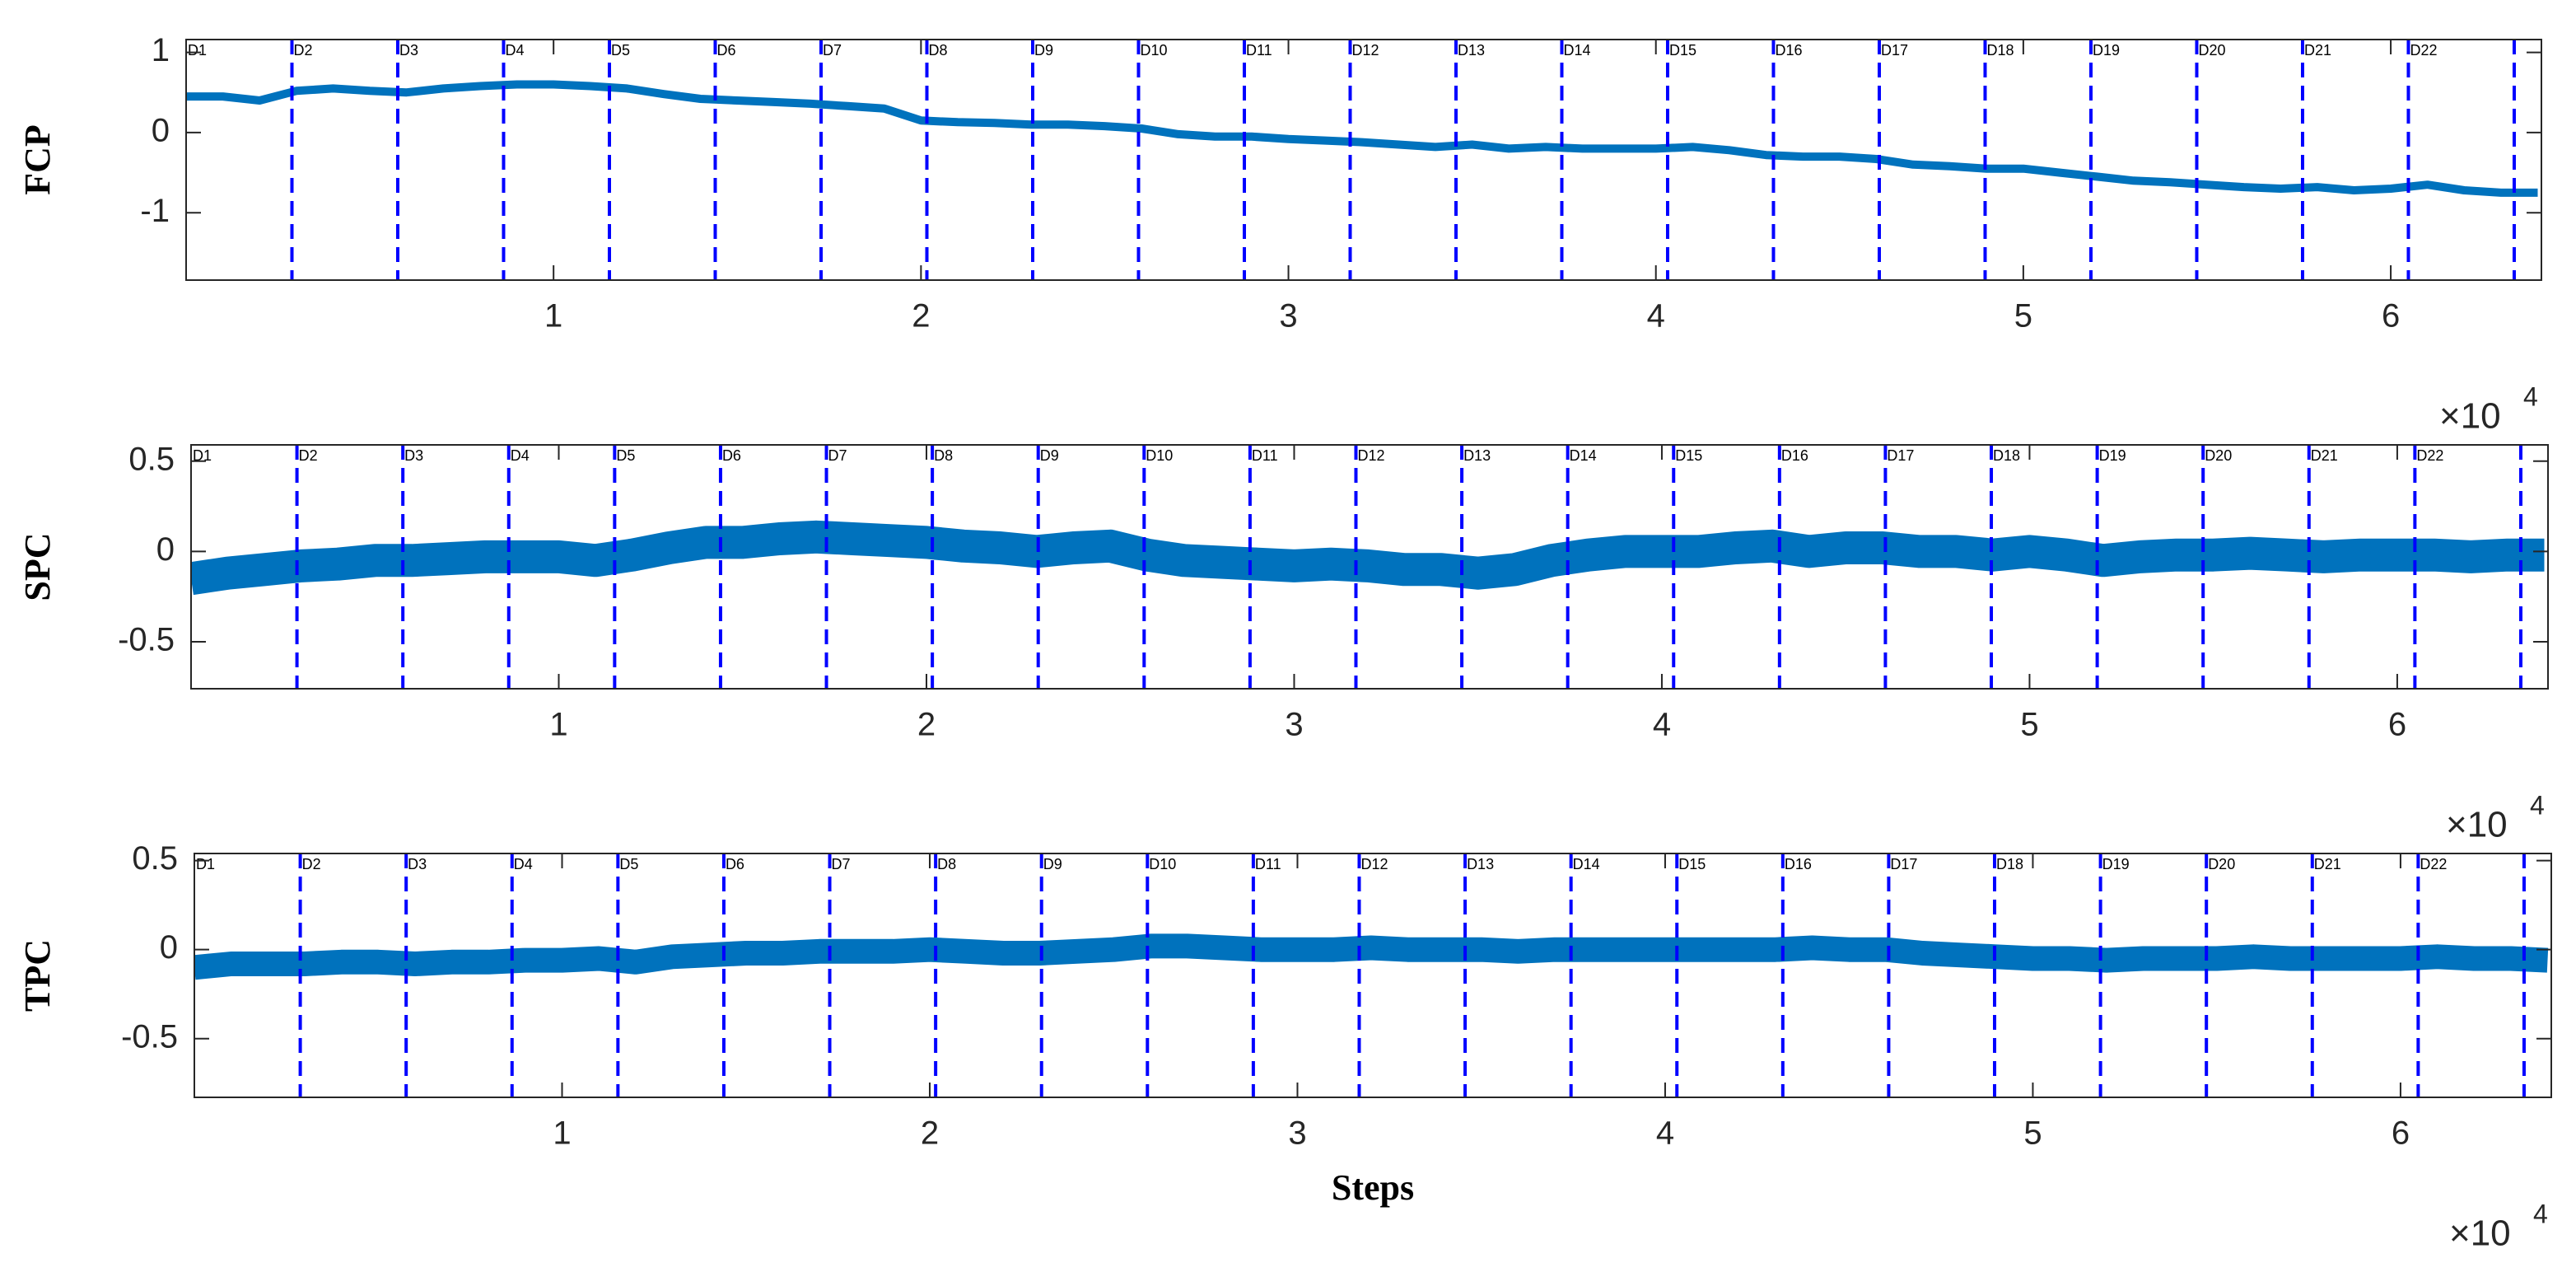  I want to click on y-tick-label: 1, so click(161, 50).